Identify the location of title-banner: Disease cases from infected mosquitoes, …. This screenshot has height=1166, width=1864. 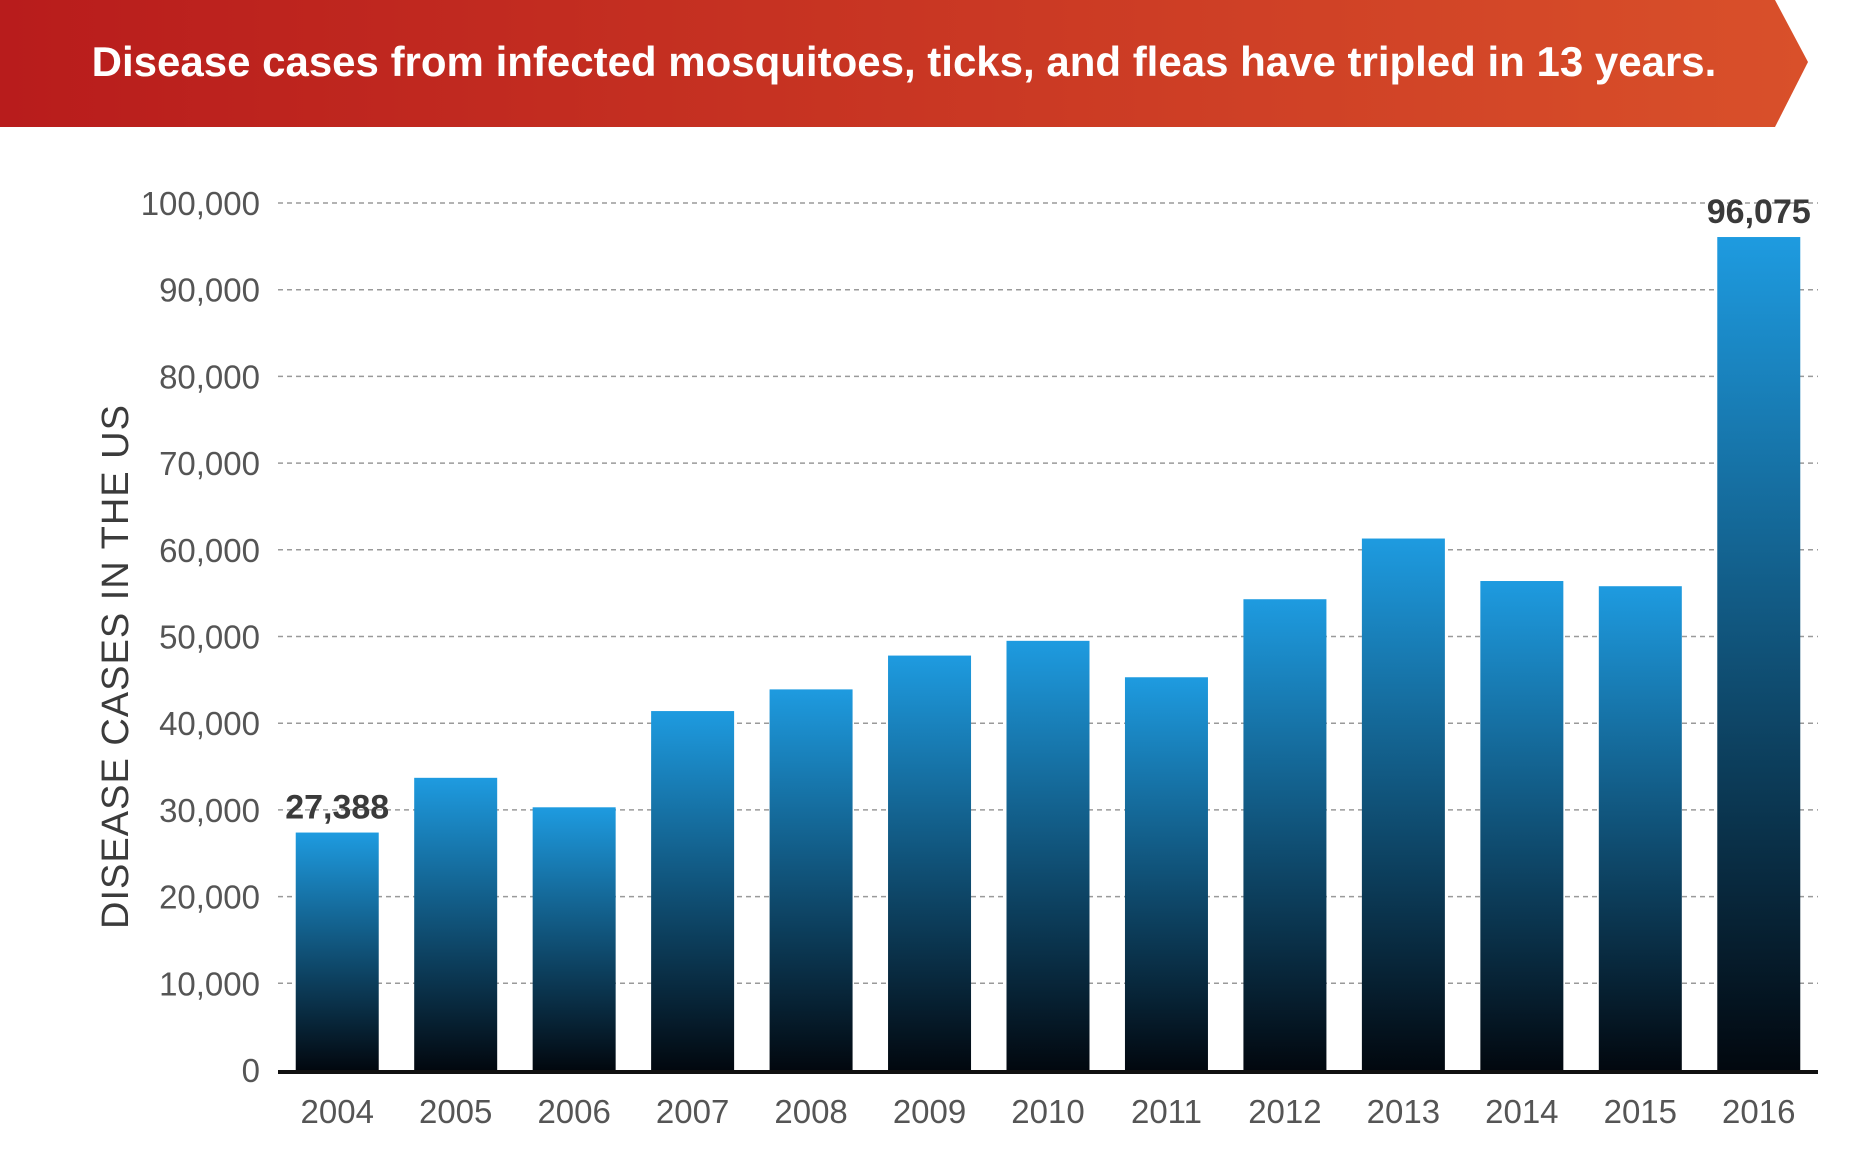
(904, 63).